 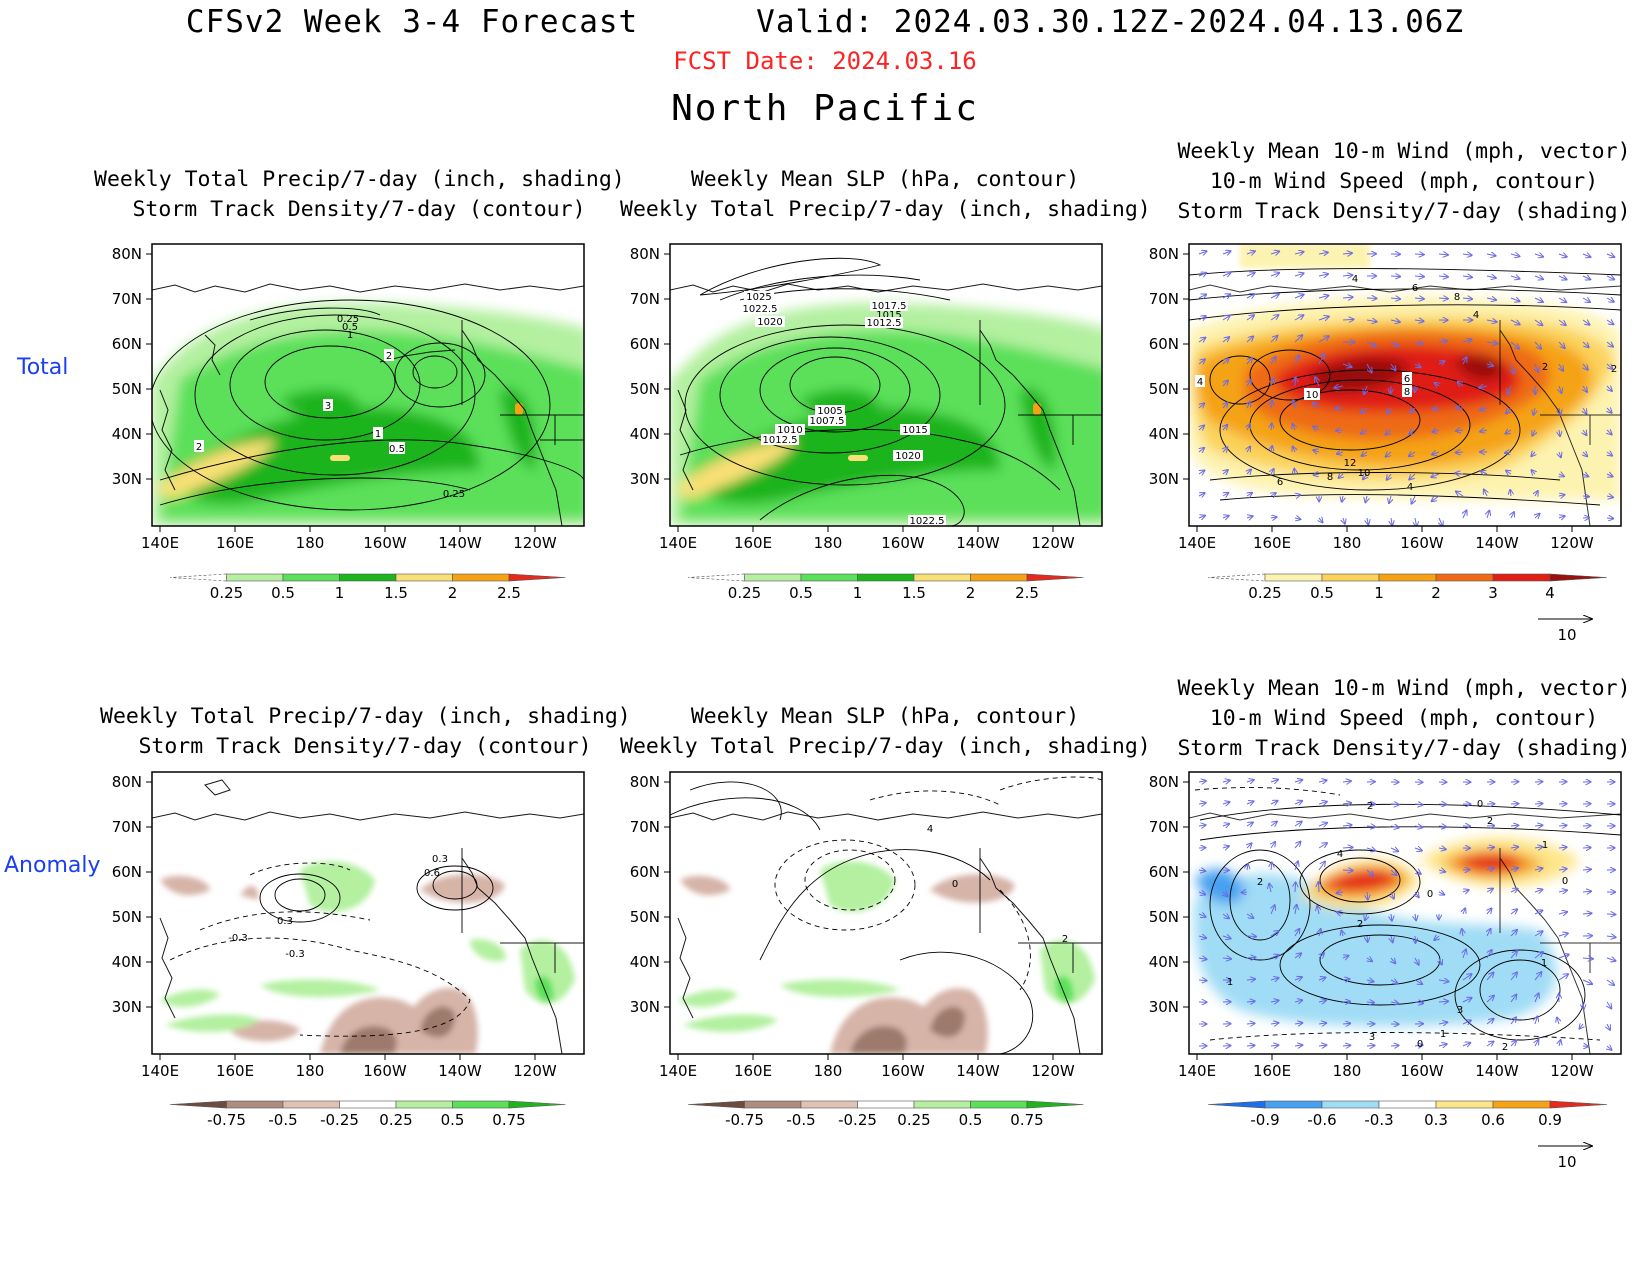 What do you see at coordinates (127, 389) in the screenshot?
I see `lat-label: 50N` at bounding box center [127, 389].